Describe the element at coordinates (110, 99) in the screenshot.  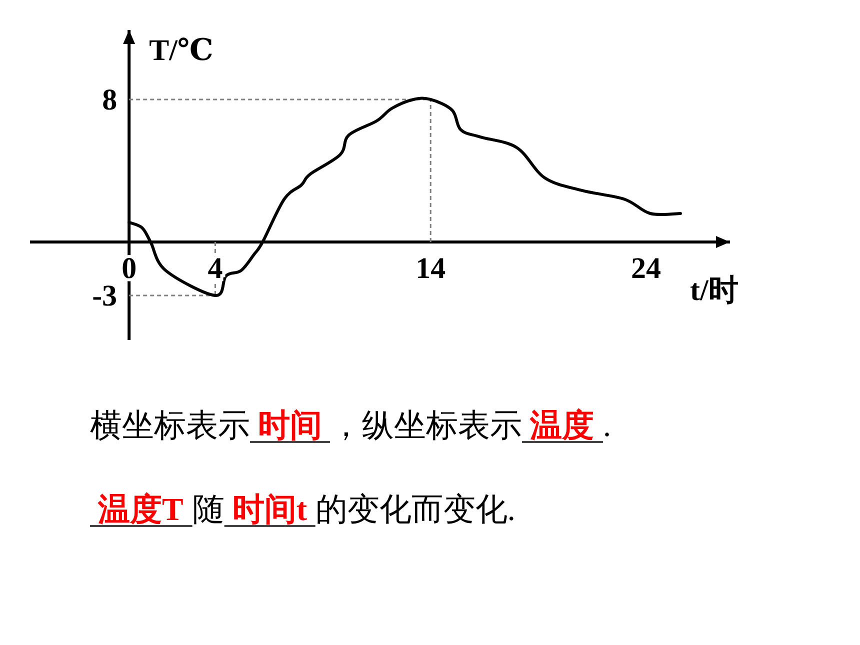
I see `y-tick-label: 8` at that location.